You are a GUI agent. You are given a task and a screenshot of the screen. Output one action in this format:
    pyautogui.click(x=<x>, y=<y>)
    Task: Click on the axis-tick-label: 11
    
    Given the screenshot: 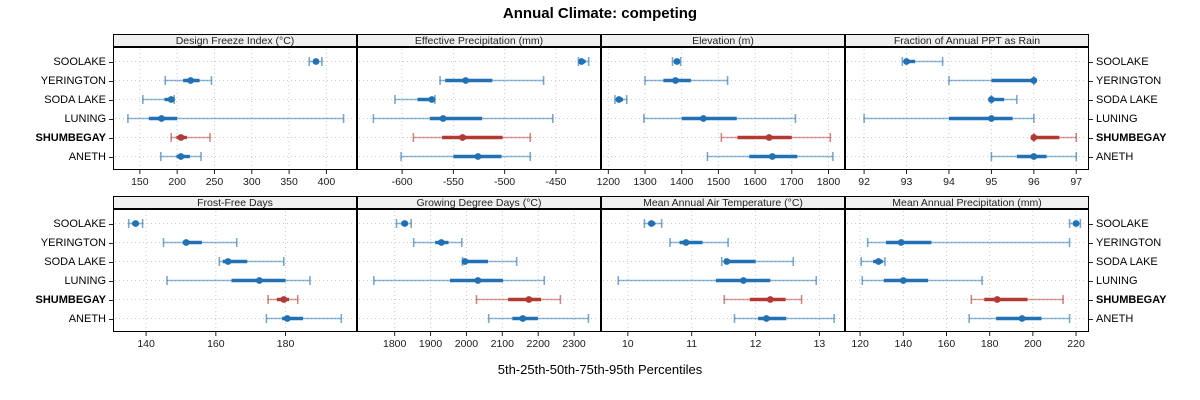 What is the action you would take?
    pyautogui.click(x=692, y=344)
    